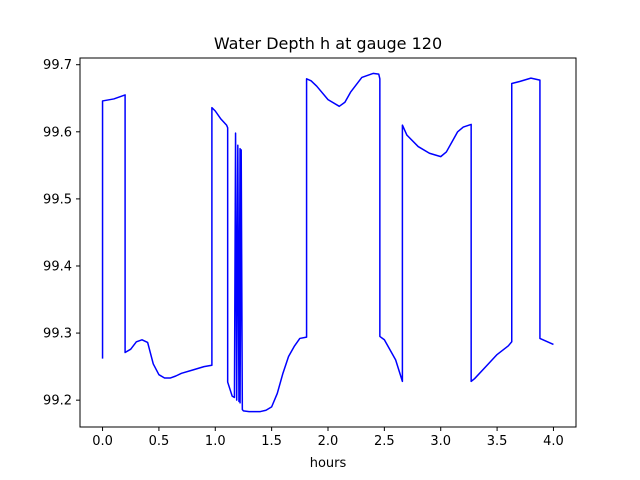 The image size is (640, 480). What do you see at coordinates (57, 65) in the screenshot?
I see `y-tick-label: 99.7` at bounding box center [57, 65].